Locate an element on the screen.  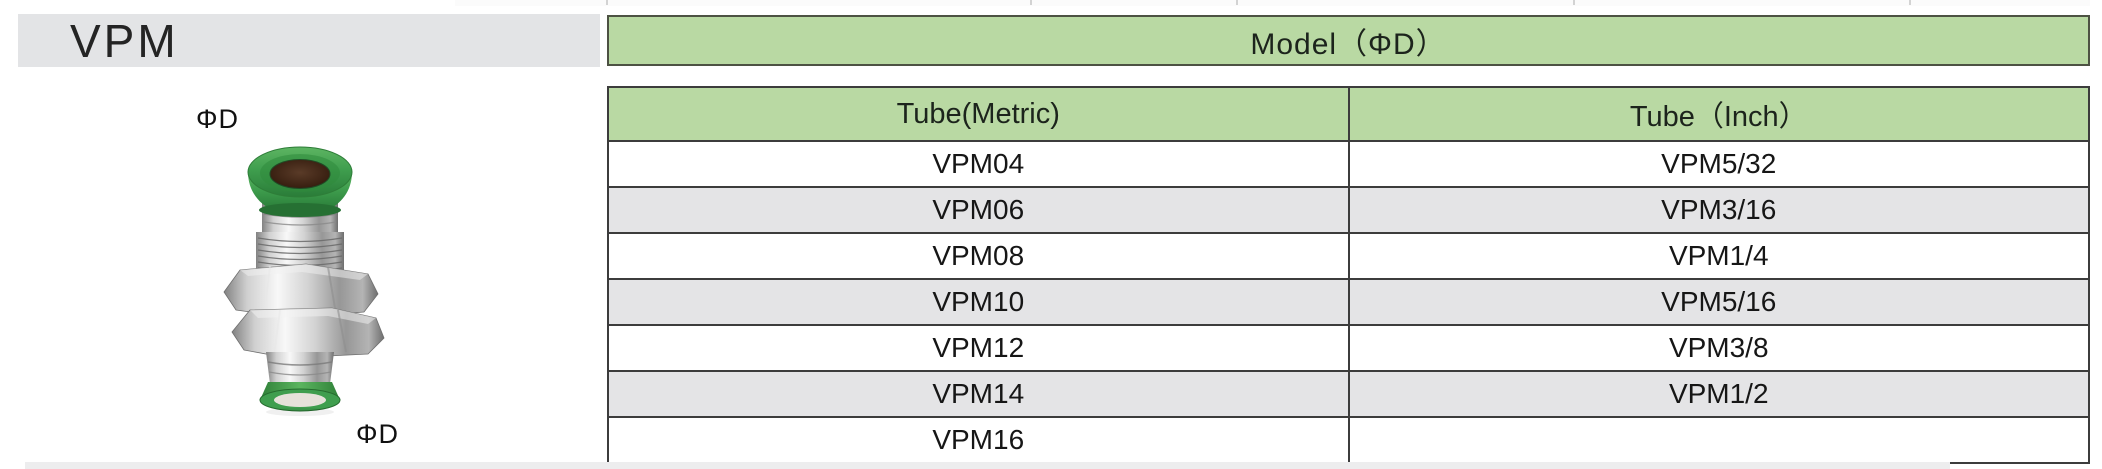
table-row: VPM06 VPM3/16 is located at coordinates (1348, 210).